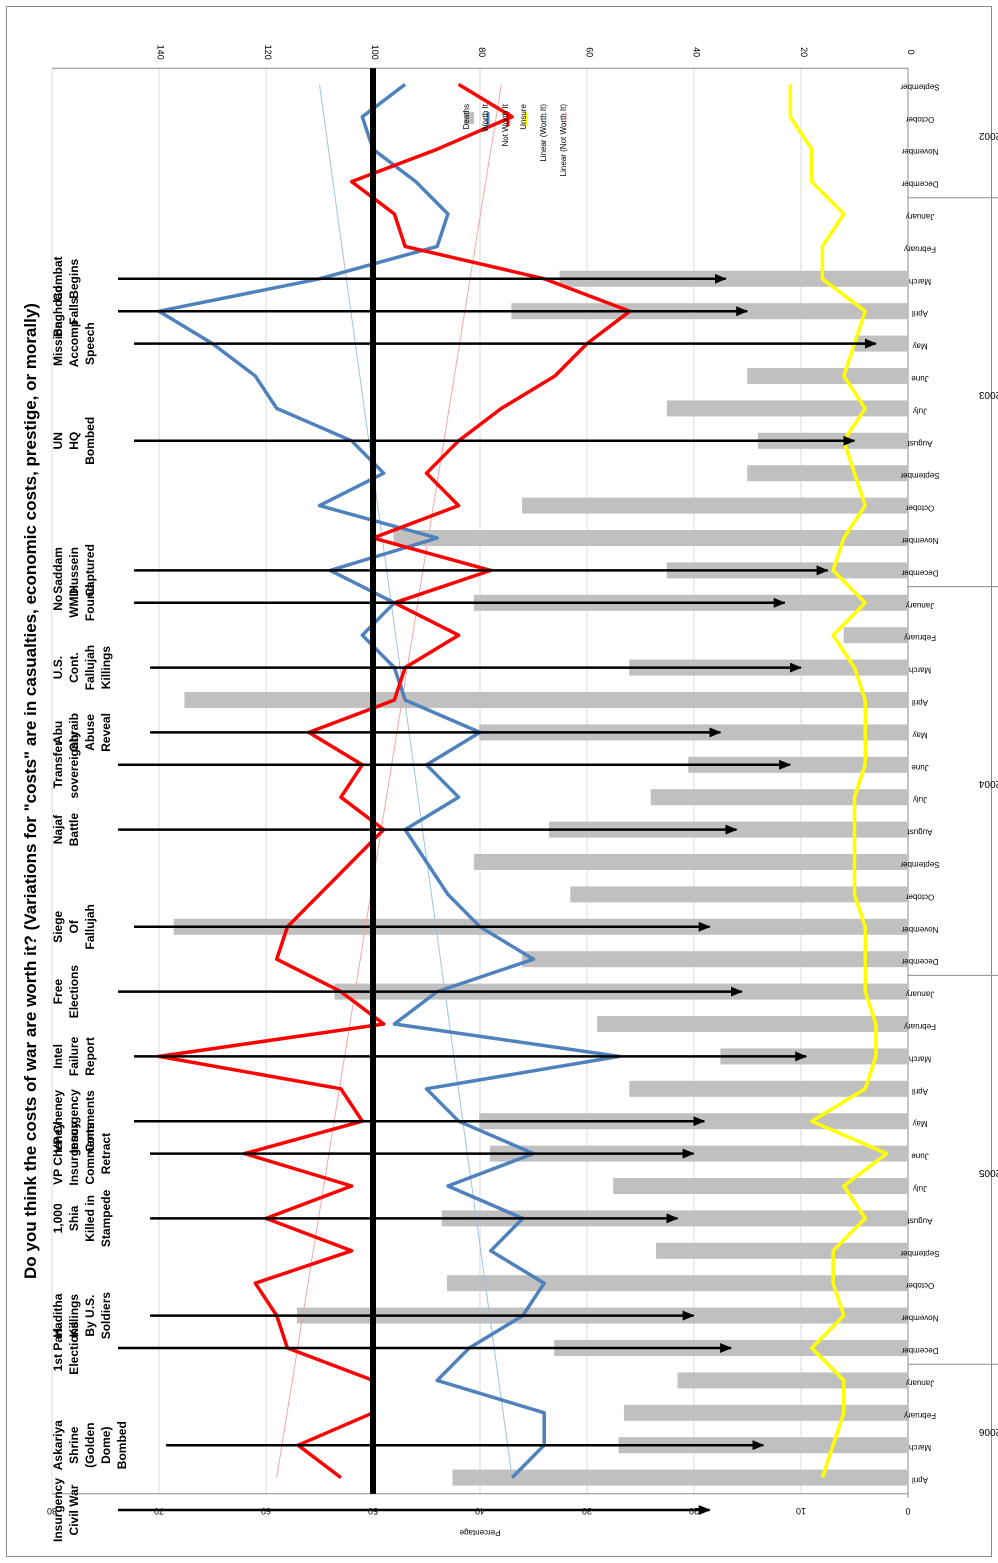 This screenshot has height=1563, width=998. Describe the element at coordinates (74, 1445) in the screenshot. I see `event-label: Shrine` at that location.